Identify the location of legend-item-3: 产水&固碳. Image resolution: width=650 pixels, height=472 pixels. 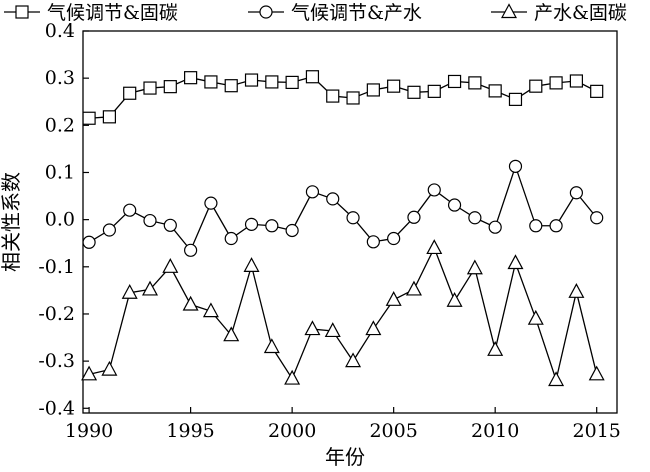
(559, 13).